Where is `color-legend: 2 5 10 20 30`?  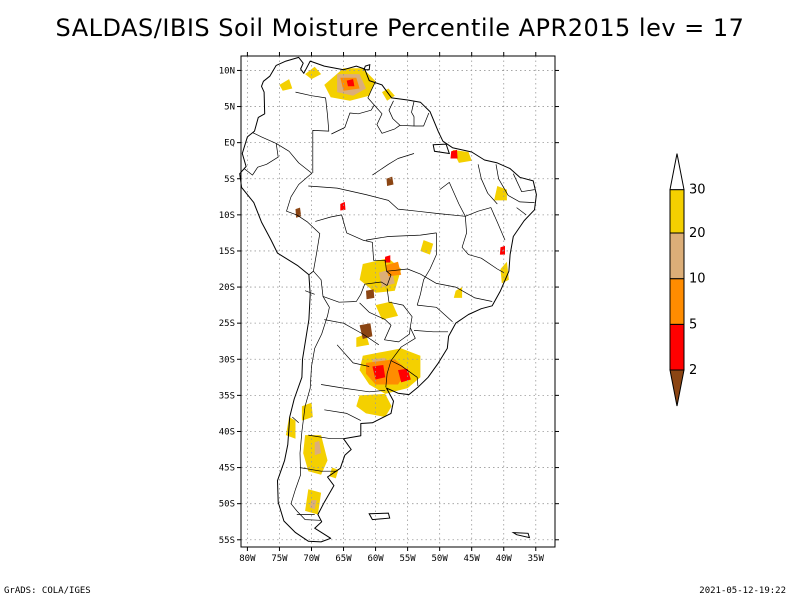 color-legend: 2 5 10 20 30 is located at coordinates (687, 280).